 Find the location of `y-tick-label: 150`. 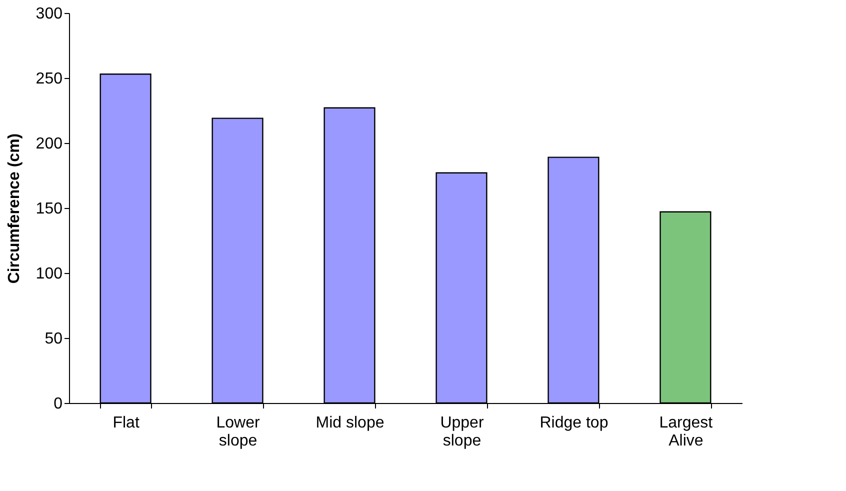

y-tick-label: 150 is located at coordinates (49, 209).